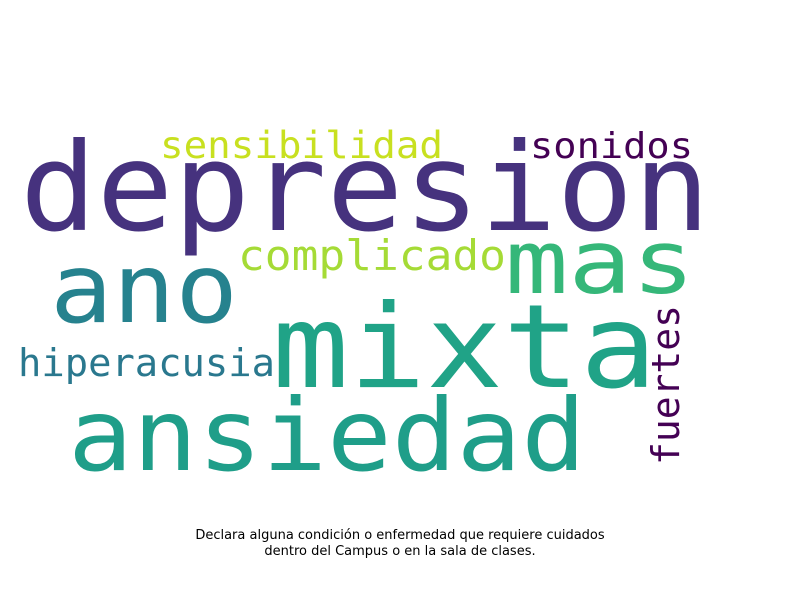 Image resolution: width=800 pixels, height=600 pixels. Describe the element at coordinates (600, 262) in the screenshot. I see `word-mas: mas` at that location.